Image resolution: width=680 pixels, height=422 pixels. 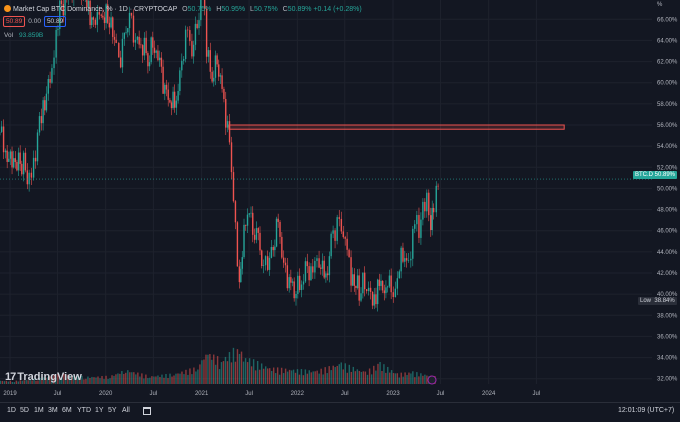 I want to click on timeframe-all: All, so click(x=126, y=410).